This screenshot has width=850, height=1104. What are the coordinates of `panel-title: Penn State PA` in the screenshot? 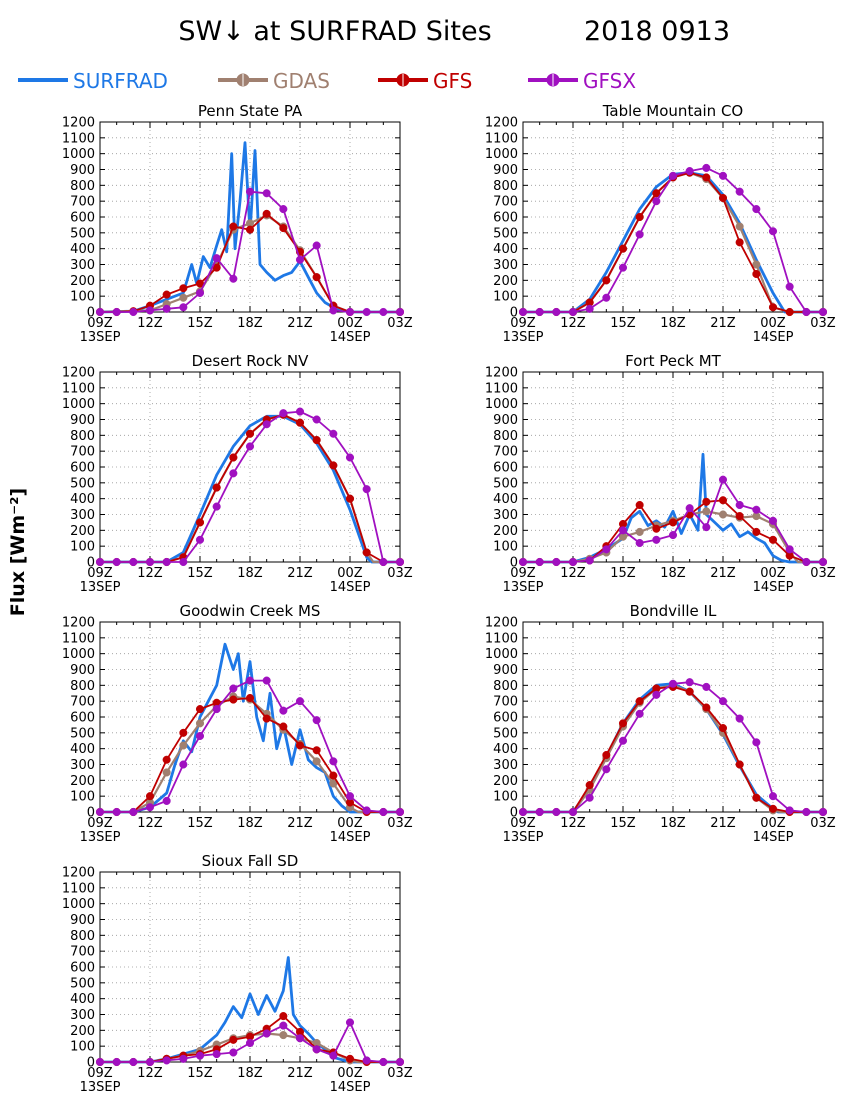 It's located at (250, 111).